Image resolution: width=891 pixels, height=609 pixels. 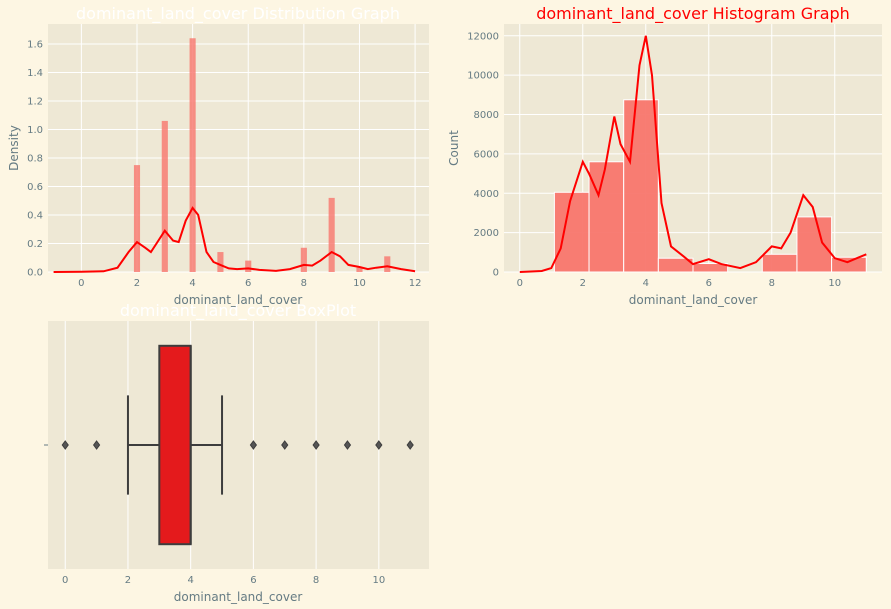 I want to click on y-tick-label: 0.8, so click(x=35, y=158).